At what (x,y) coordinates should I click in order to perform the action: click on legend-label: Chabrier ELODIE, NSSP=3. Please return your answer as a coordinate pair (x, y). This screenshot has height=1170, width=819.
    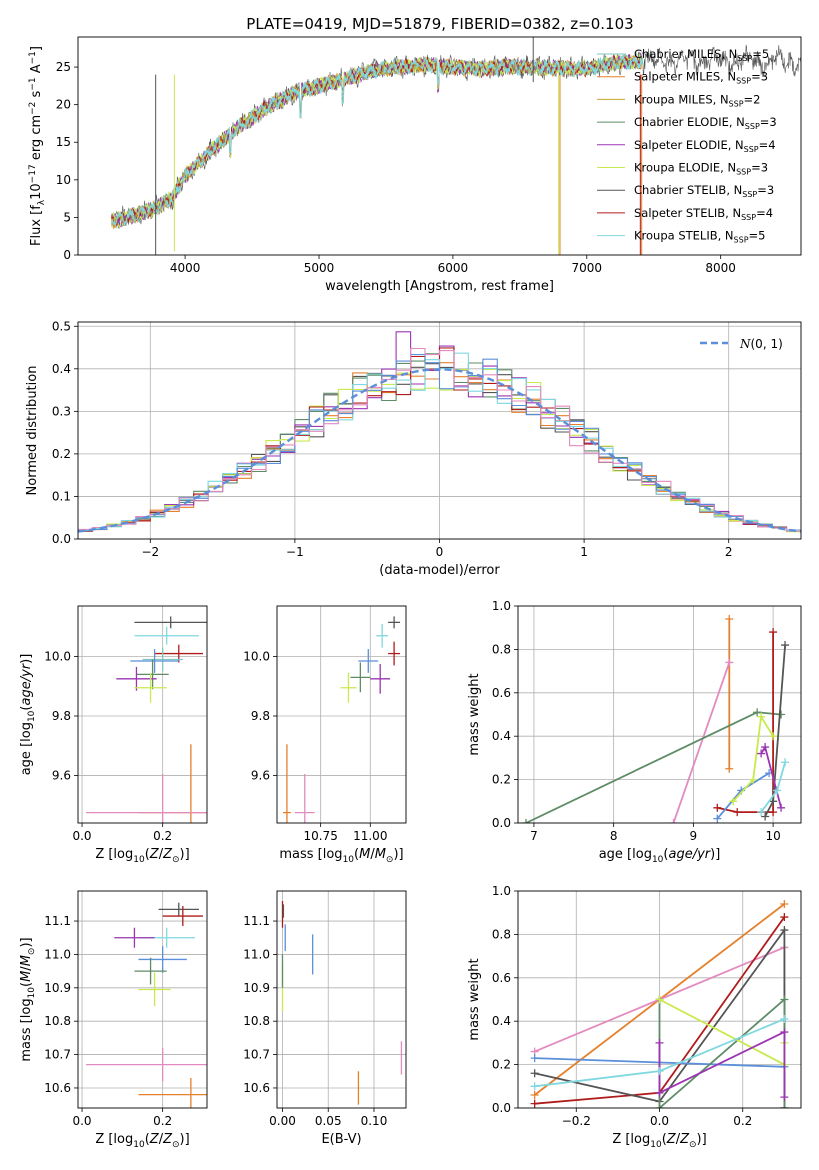
    Looking at the image, I should click on (705, 123).